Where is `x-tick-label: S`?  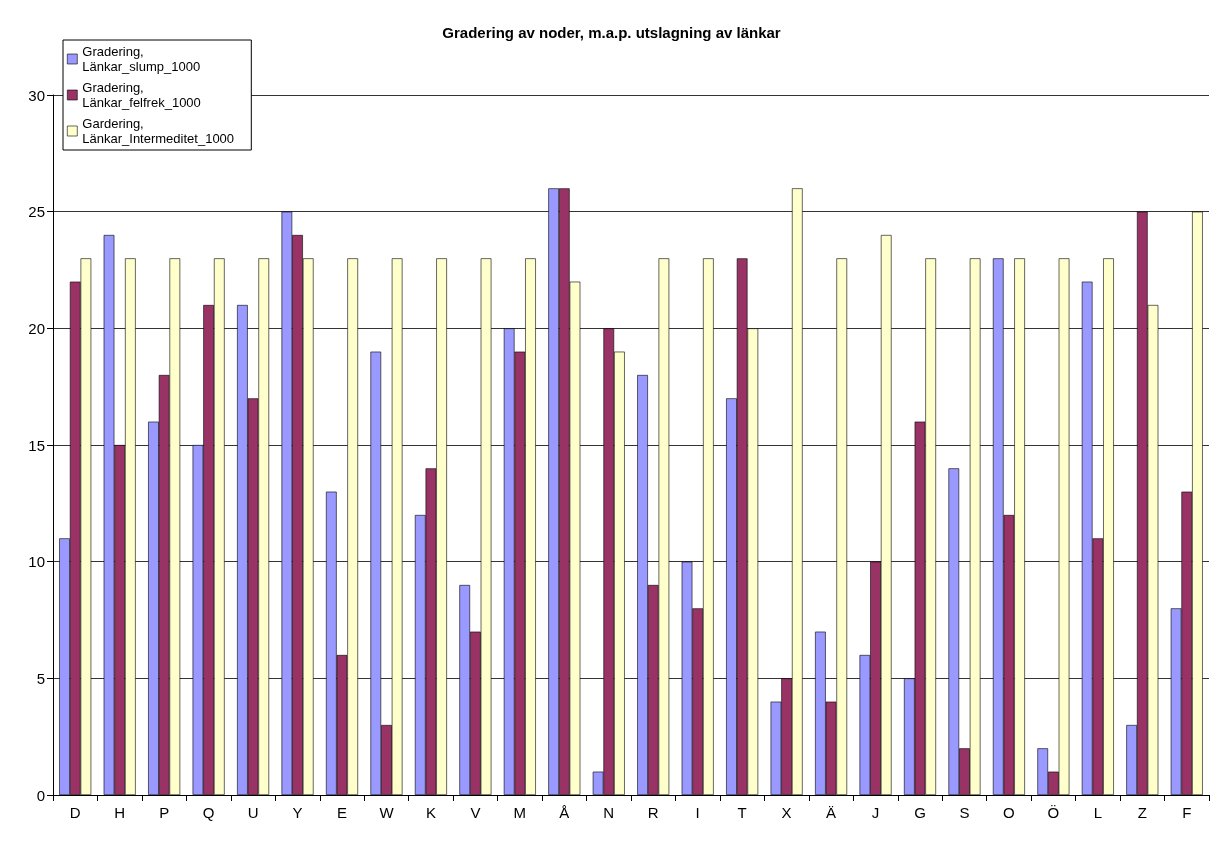
x-tick-label: S is located at coordinates (964, 812).